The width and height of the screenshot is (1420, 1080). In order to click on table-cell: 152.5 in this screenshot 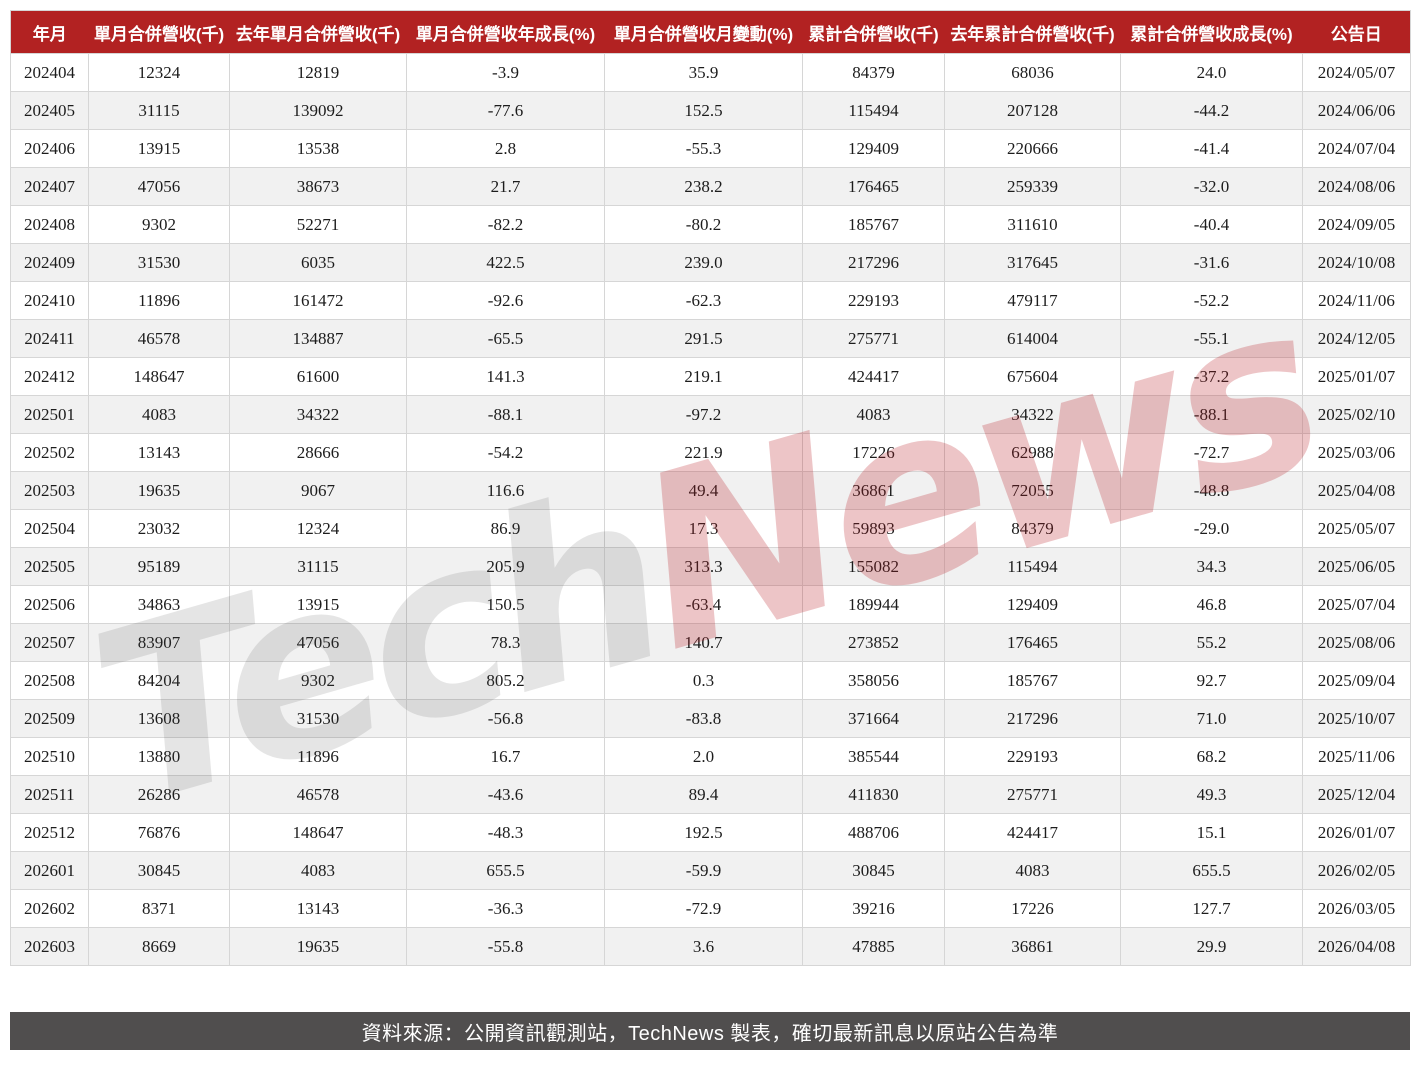, I will do `click(703, 110)`.